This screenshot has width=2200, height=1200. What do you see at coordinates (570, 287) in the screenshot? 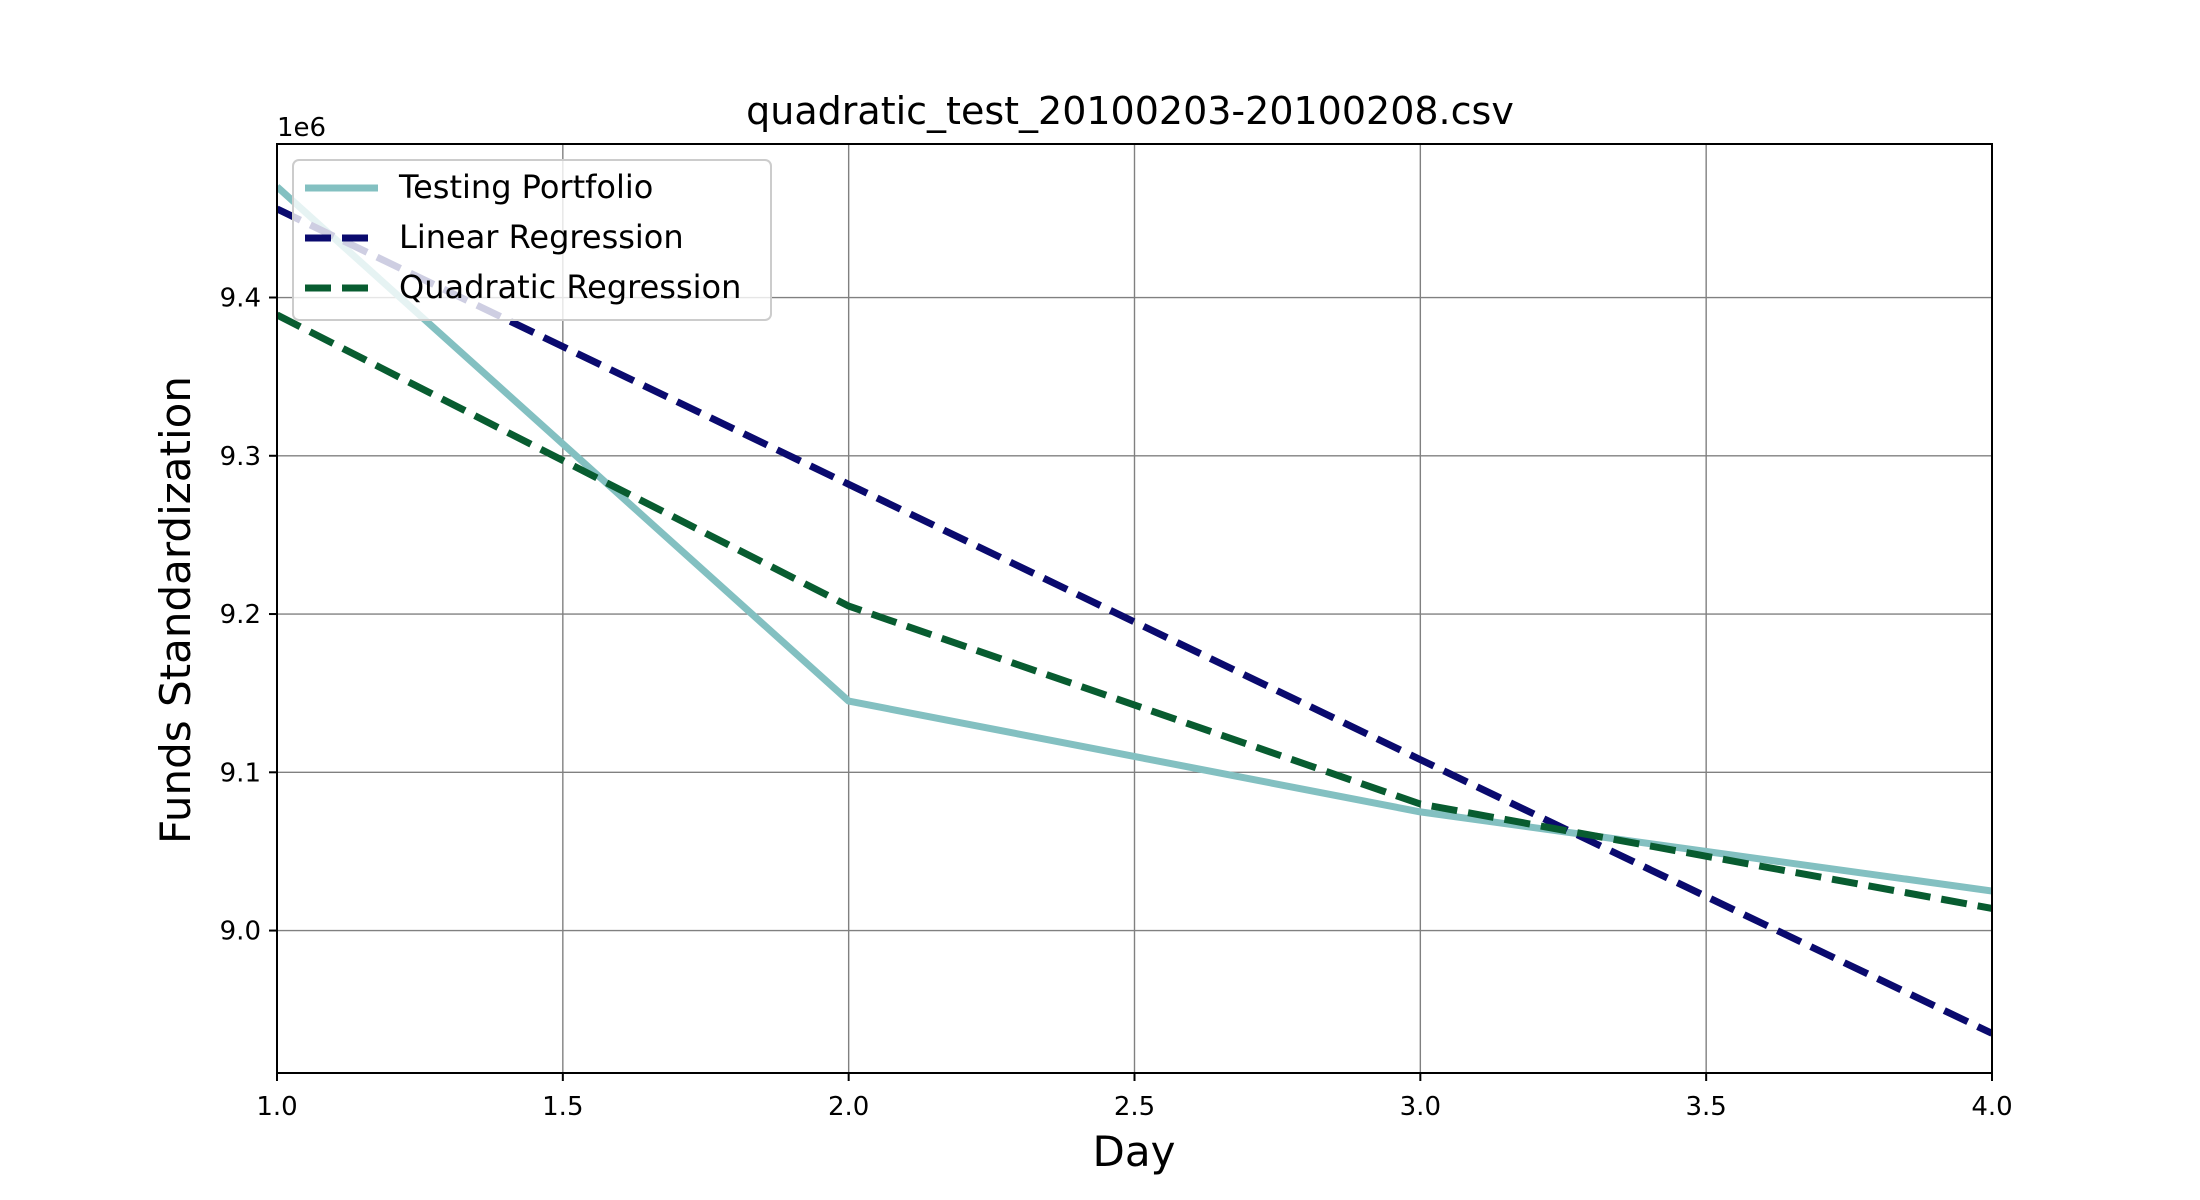
I see `legend-label: Quadratic Regression` at bounding box center [570, 287].